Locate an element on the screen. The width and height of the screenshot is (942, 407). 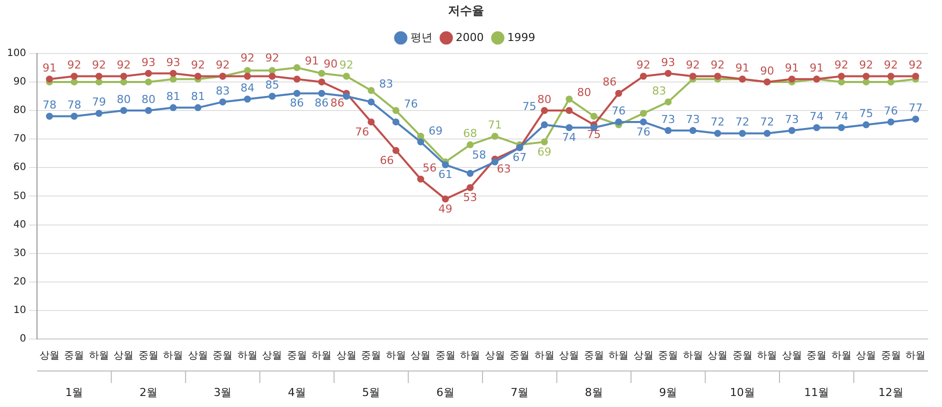
text: 4월 is located at coordinates (297, 392).